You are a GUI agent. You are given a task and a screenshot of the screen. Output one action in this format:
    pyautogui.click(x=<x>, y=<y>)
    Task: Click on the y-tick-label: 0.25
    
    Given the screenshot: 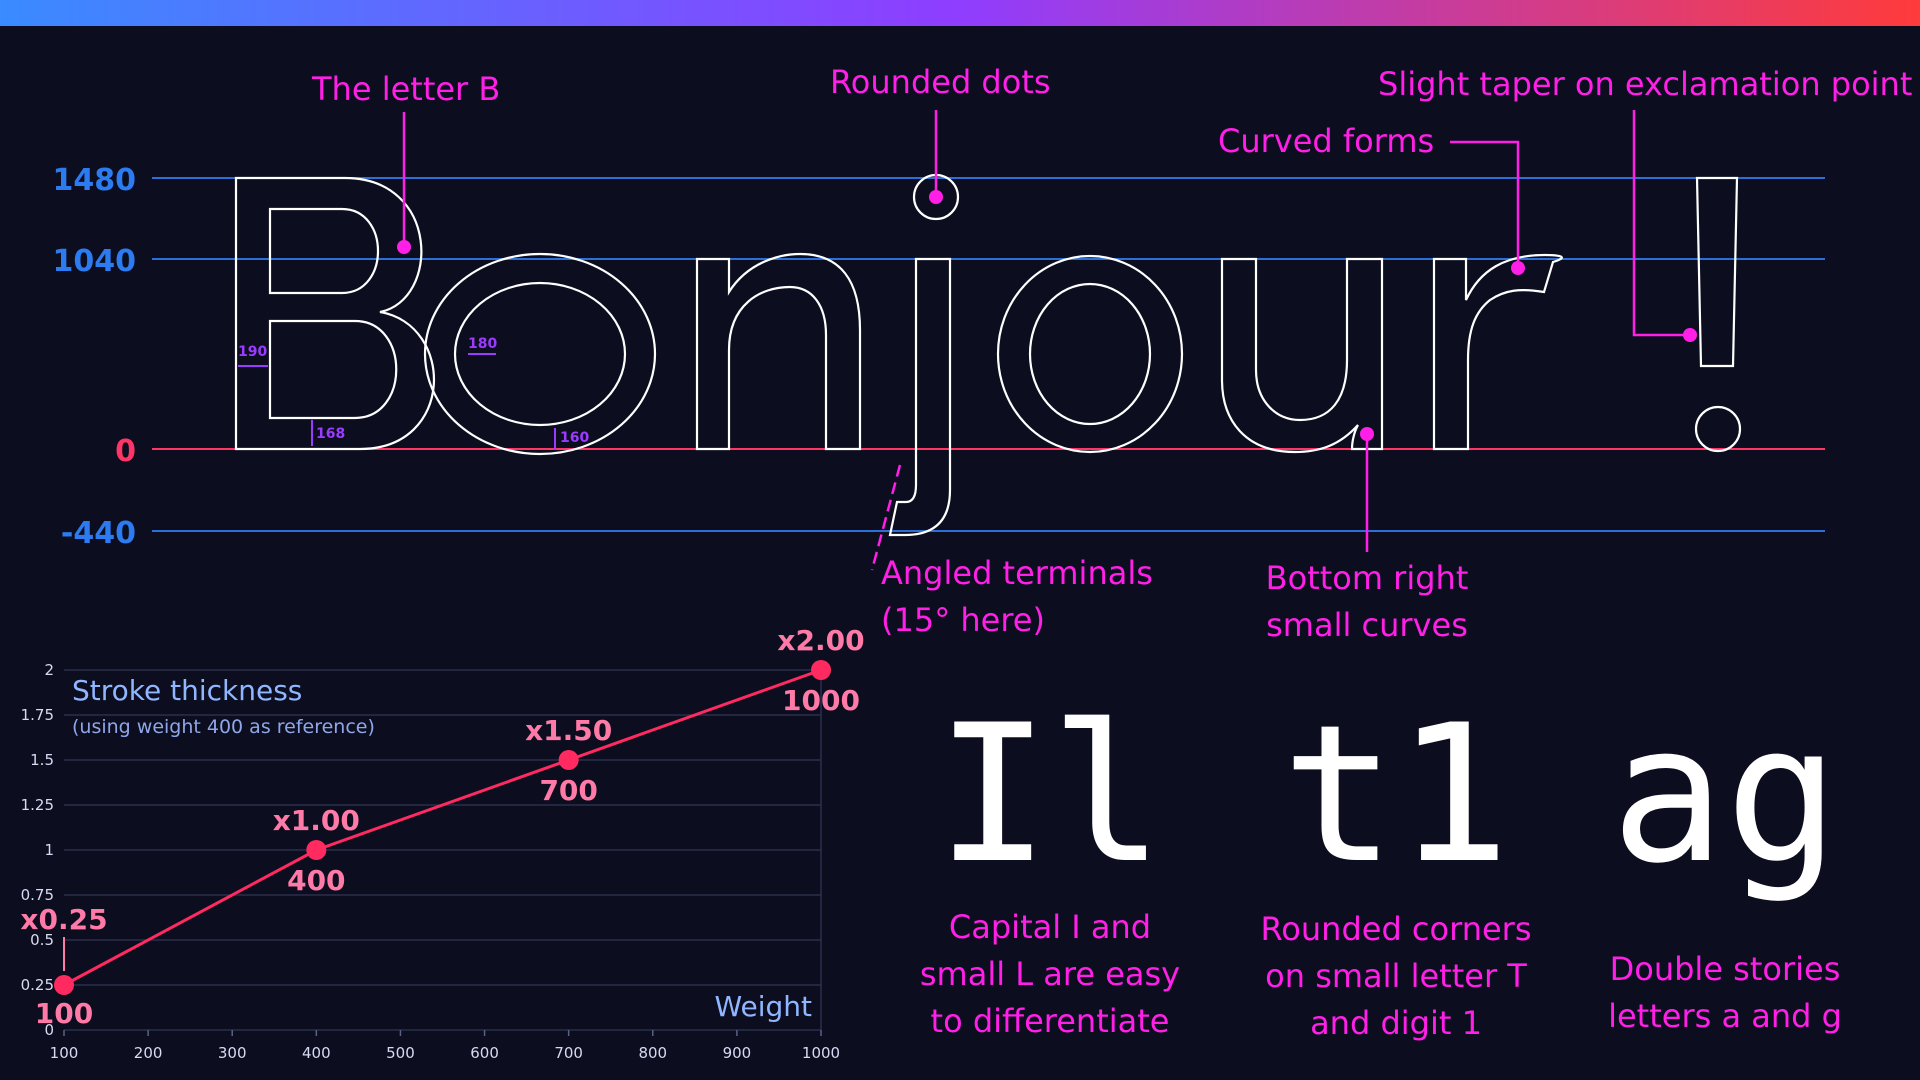 What is the action you would take?
    pyautogui.click(x=37, y=985)
    